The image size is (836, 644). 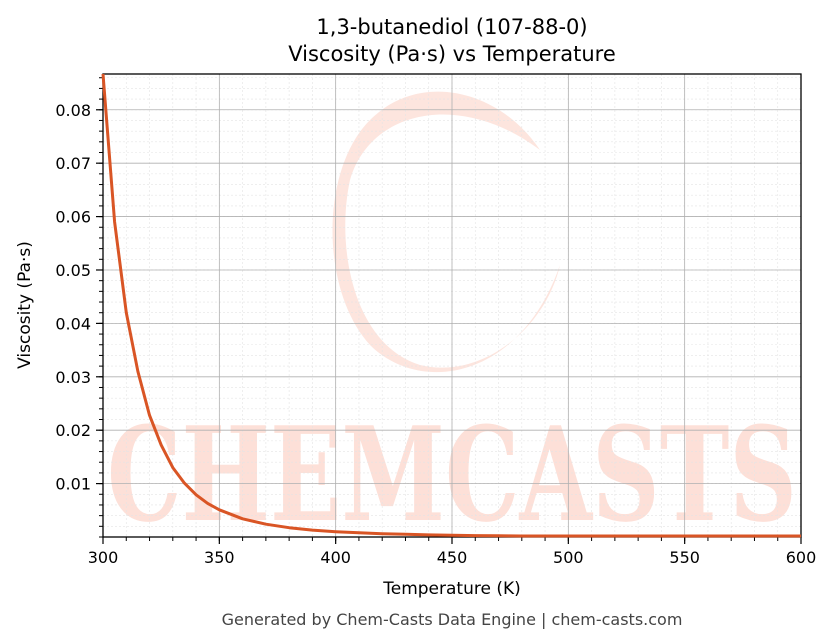 What do you see at coordinates (73, 270) in the screenshot?
I see `y-tick-label: 0.05` at bounding box center [73, 270].